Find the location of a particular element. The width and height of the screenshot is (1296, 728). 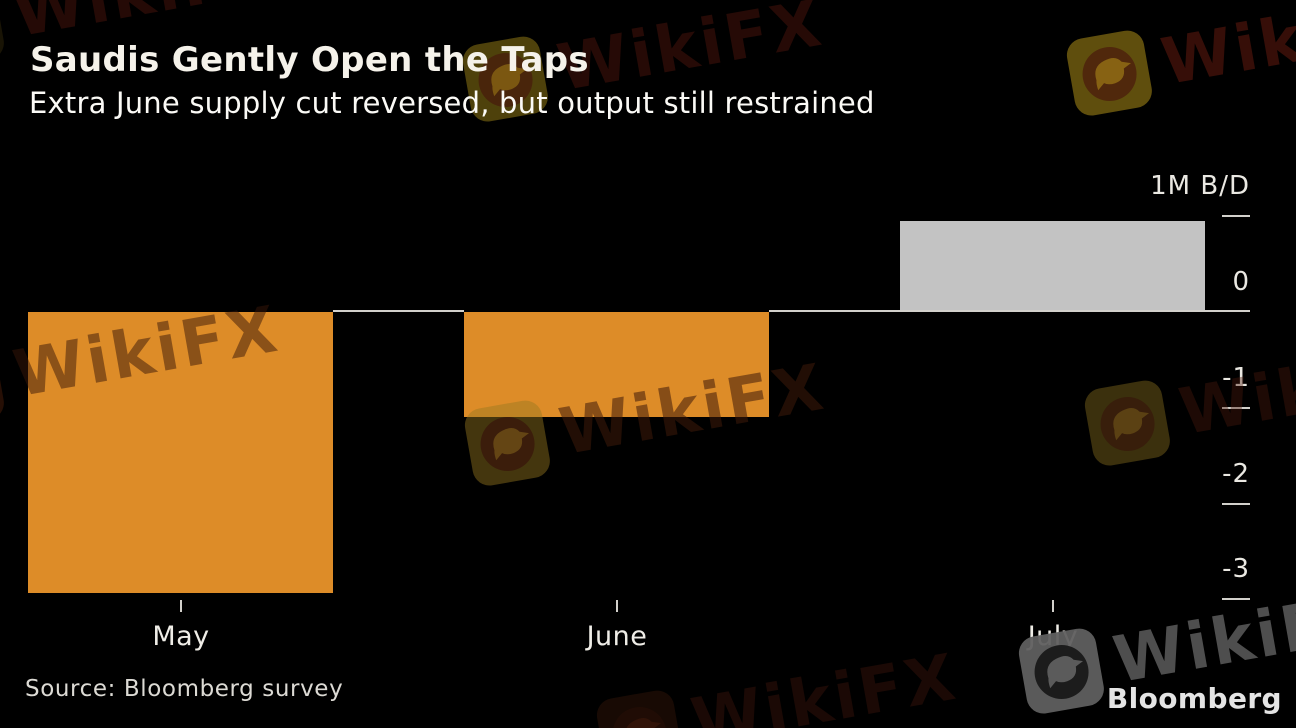

y-axis-label: 1M B/D is located at coordinates (1200, 186).